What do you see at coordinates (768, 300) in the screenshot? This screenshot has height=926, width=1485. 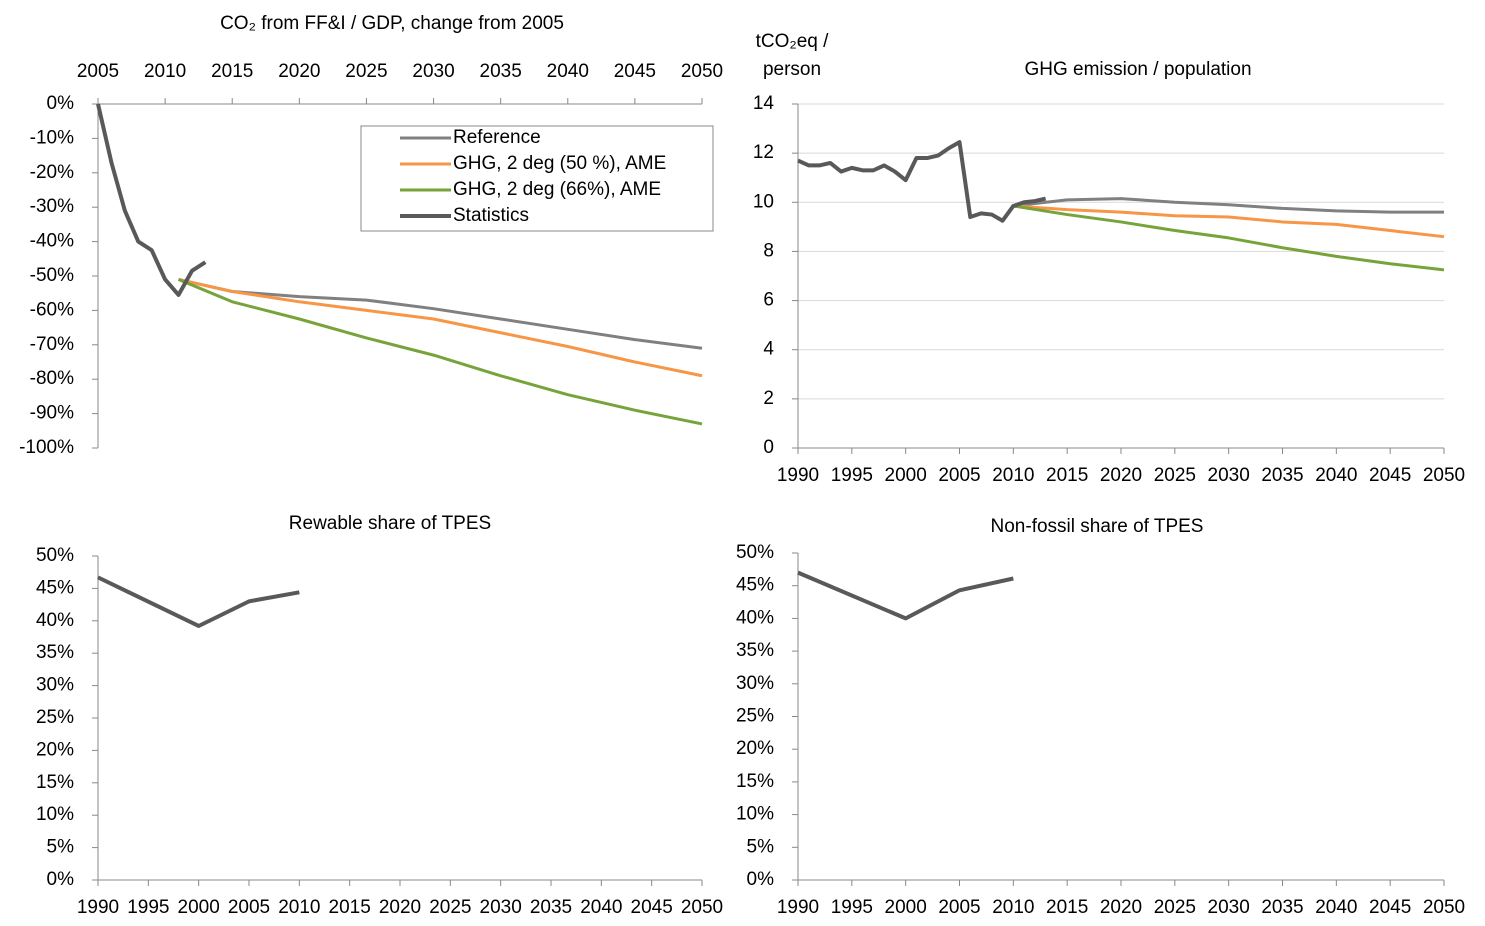 I see `y-tick-label: 6` at bounding box center [768, 300].